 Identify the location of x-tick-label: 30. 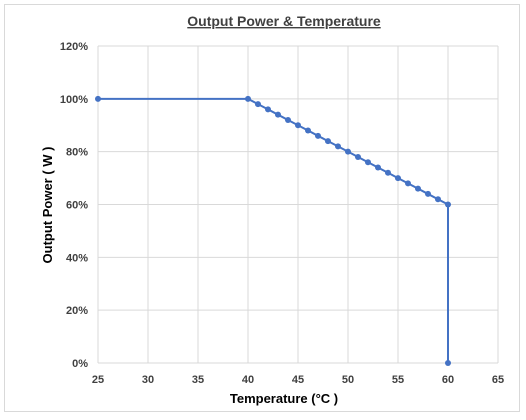
(148, 380).